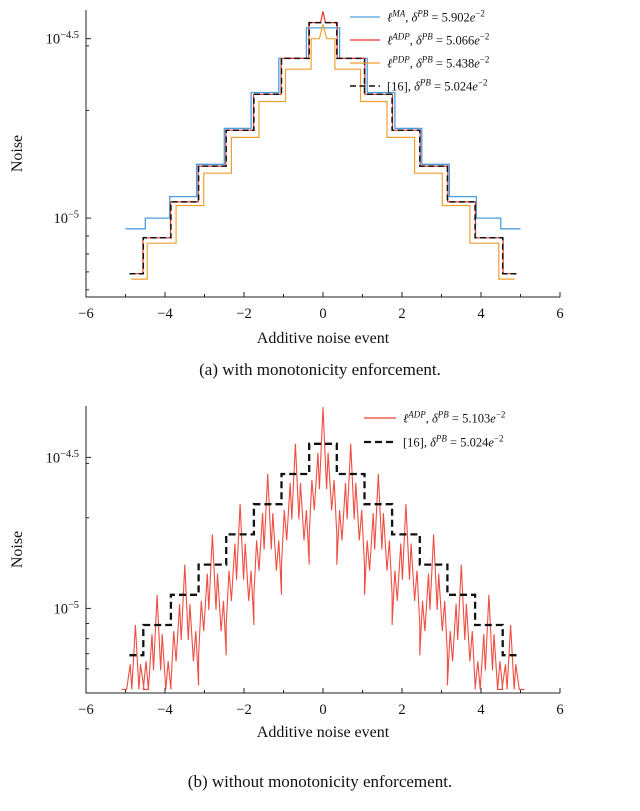 The height and width of the screenshot is (811, 640). What do you see at coordinates (438, 40) in the screenshot?
I see `legend-label-l-ADP: ℓADP, δPB = 5.066e−2` at bounding box center [438, 40].